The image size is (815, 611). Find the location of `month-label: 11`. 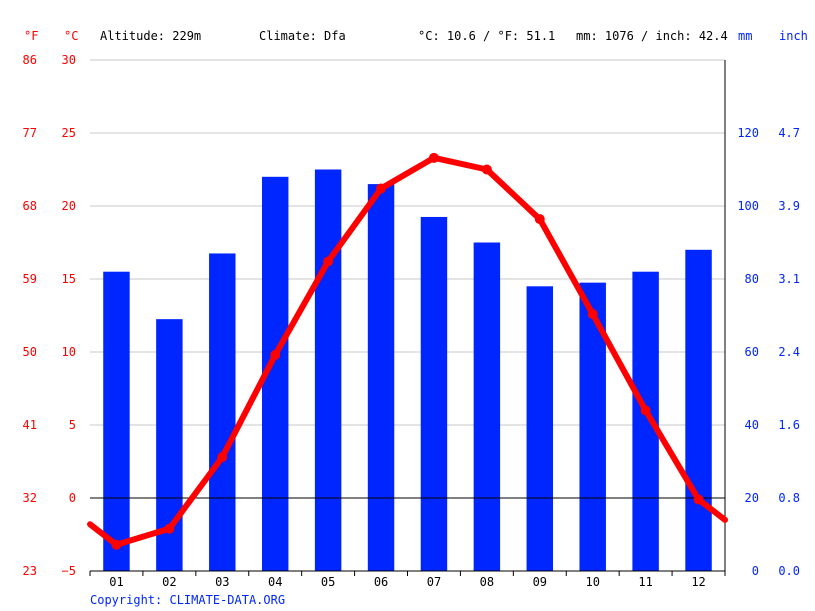

month-label: 11 is located at coordinates (645, 582).